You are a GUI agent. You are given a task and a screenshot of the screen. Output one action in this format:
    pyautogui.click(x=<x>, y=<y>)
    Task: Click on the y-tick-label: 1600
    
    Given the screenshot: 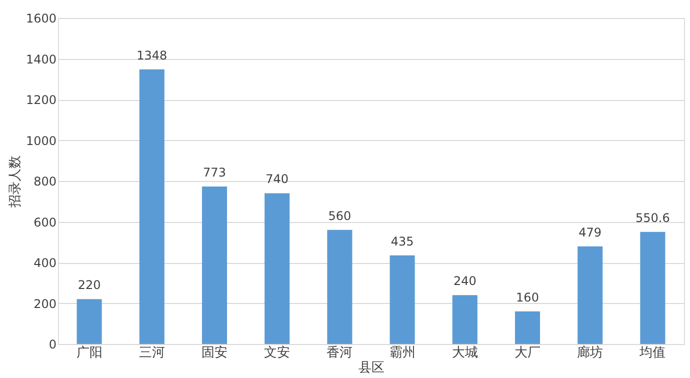 What is the action you would take?
    pyautogui.click(x=41, y=19)
    